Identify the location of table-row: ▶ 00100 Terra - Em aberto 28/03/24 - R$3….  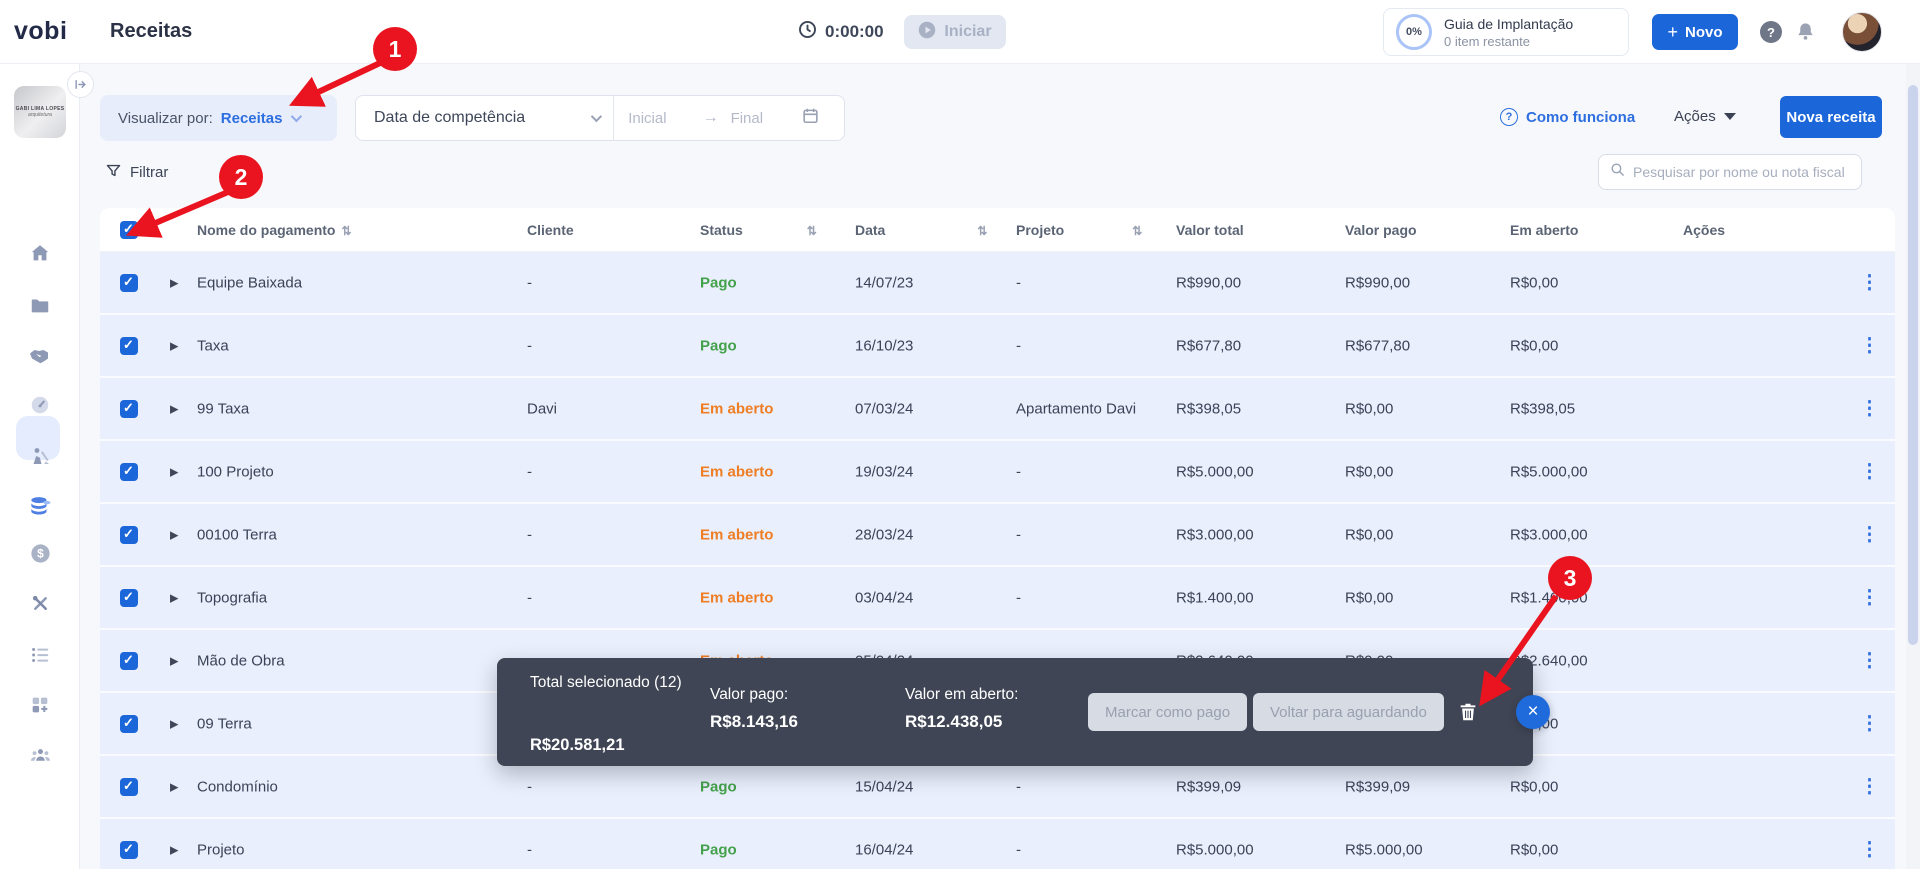
(997, 535).